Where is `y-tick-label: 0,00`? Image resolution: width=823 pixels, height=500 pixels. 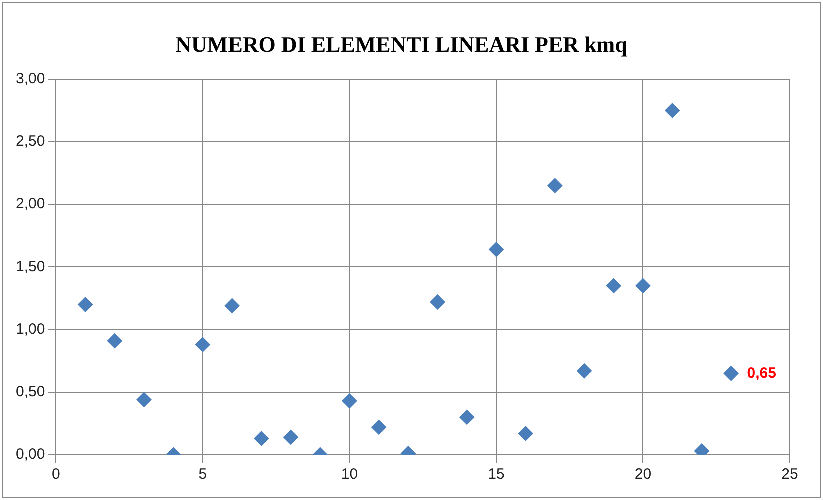 y-tick-label: 0,00 is located at coordinates (31, 455).